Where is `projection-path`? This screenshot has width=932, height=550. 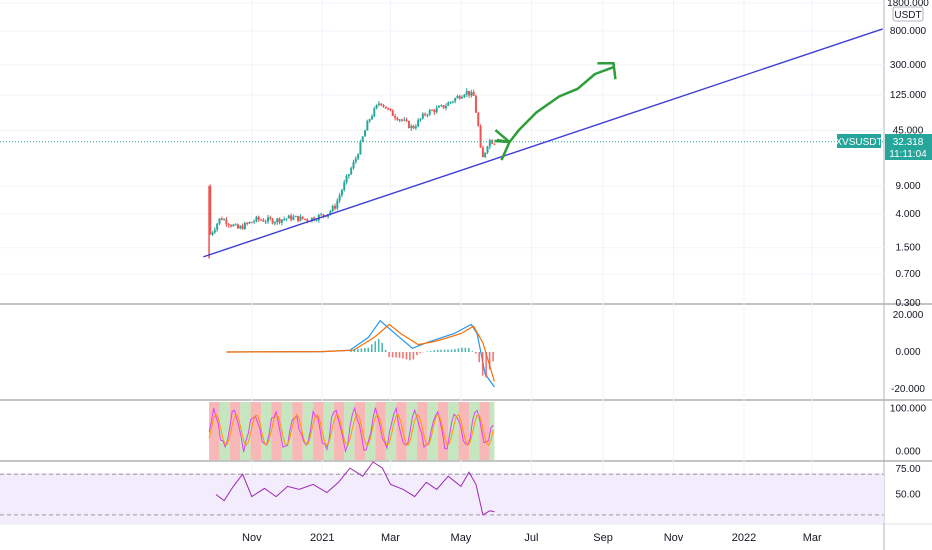 projection-path is located at coordinates (555, 105).